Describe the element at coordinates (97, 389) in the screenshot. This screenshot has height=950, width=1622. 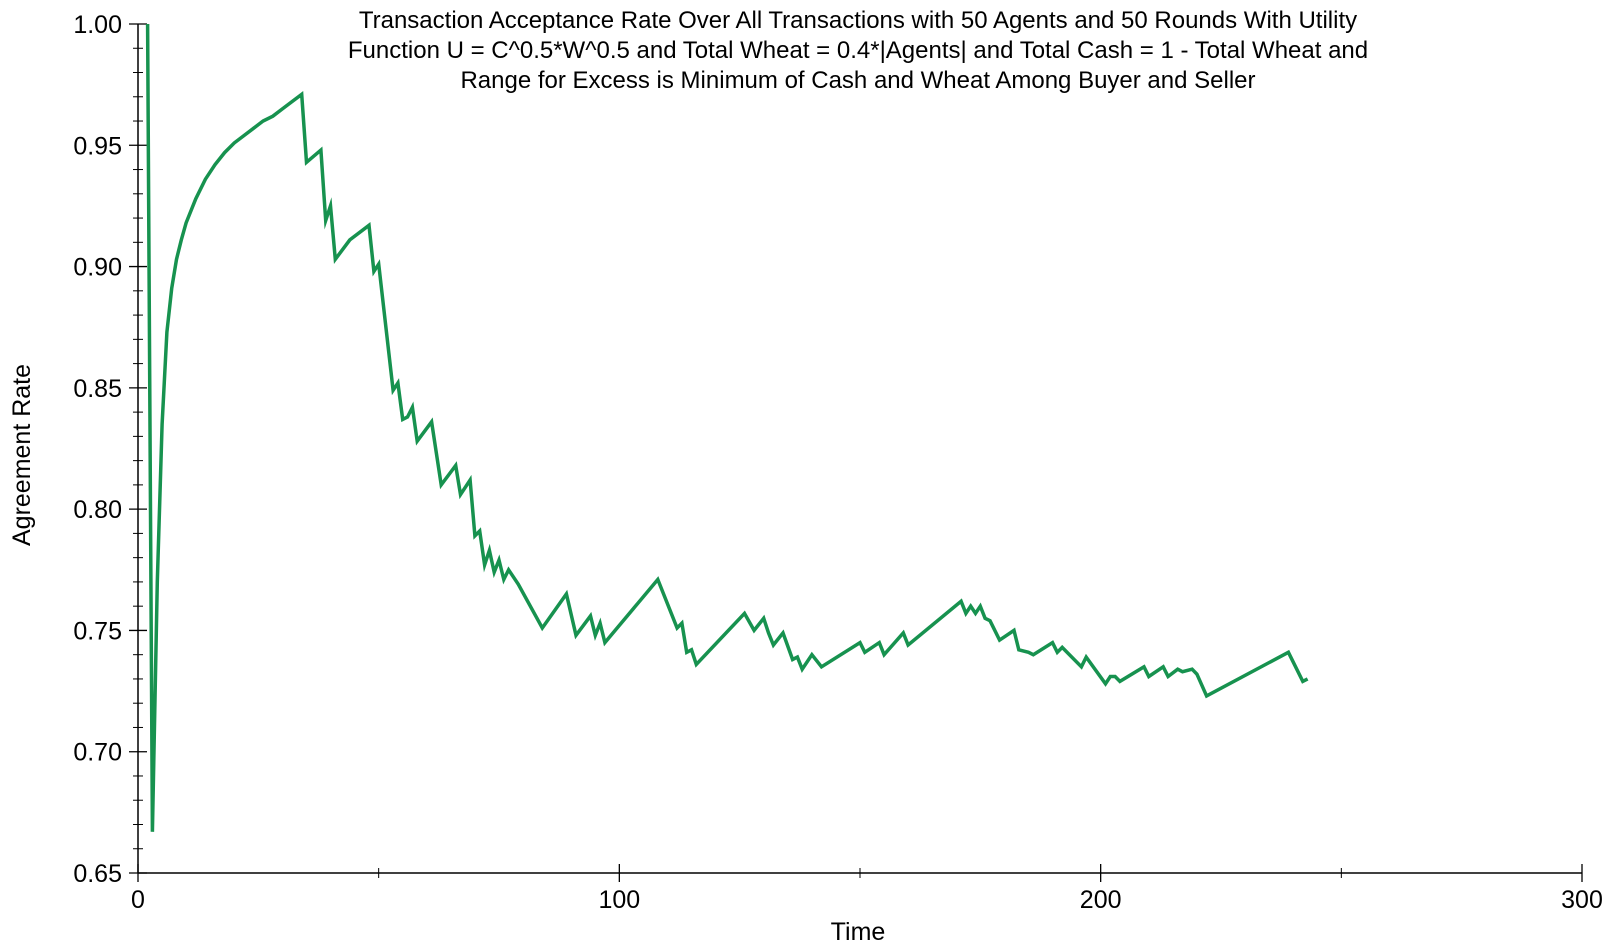
I see `y-tick-label: 0.85` at that location.